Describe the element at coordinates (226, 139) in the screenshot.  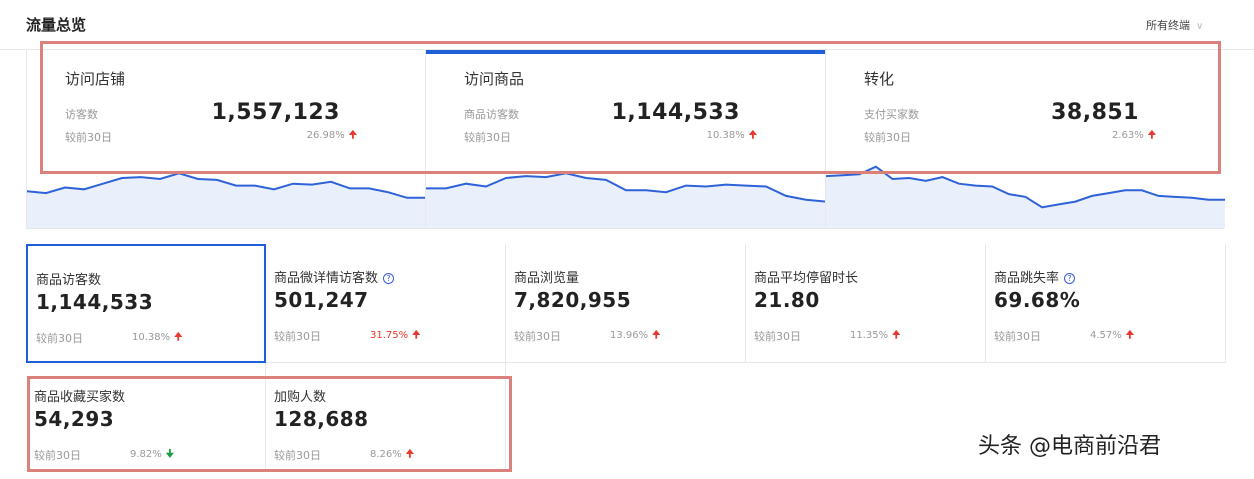
I see `overview-card: 访问店铺 访客数 较前30日 1,557,123 26.98% 🠉` at that location.